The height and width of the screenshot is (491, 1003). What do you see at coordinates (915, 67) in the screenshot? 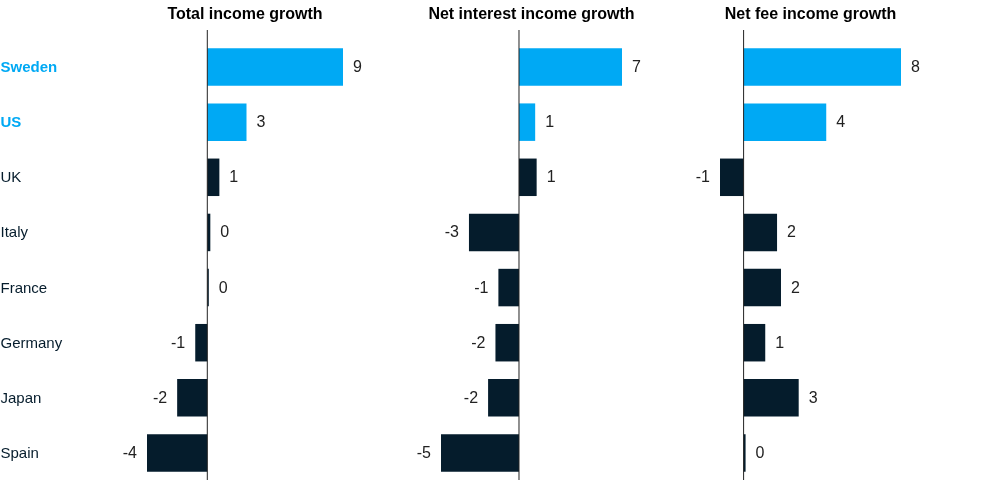
I see `data-label: 8` at bounding box center [915, 67].